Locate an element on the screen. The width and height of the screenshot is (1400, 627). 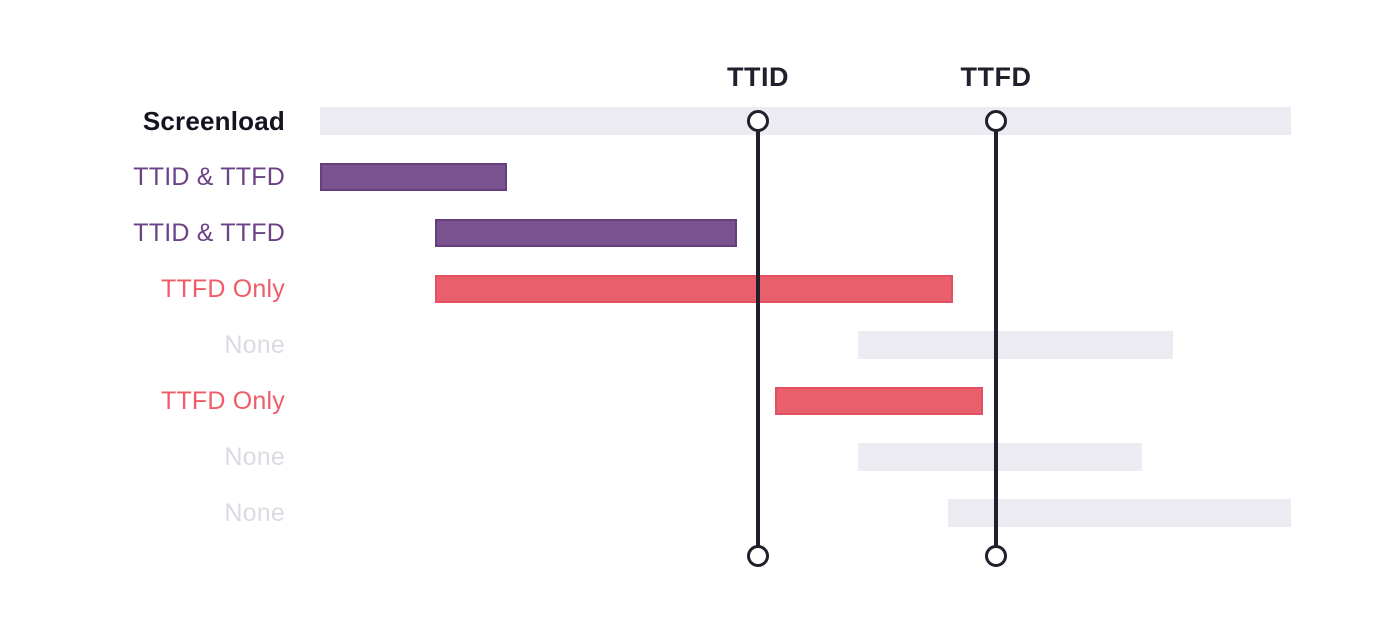
row-label-screenload: Screenload is located at coordinates (213, 121).